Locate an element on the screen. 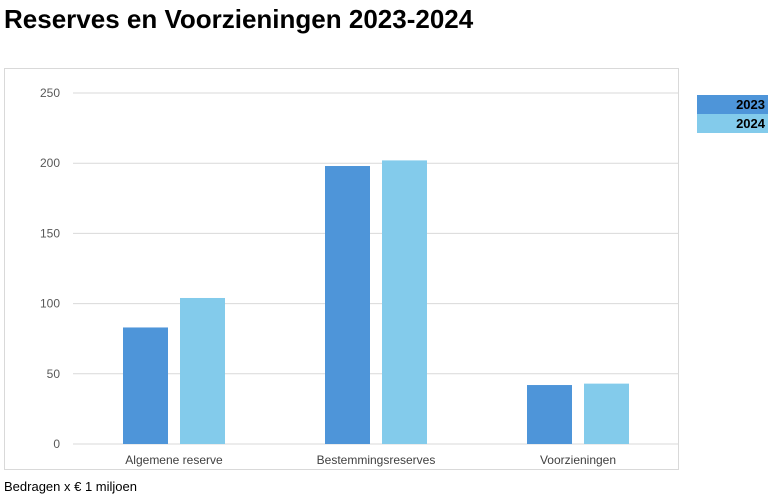  bar-2024-algemene-reserve is located at coordinates (202, 370).